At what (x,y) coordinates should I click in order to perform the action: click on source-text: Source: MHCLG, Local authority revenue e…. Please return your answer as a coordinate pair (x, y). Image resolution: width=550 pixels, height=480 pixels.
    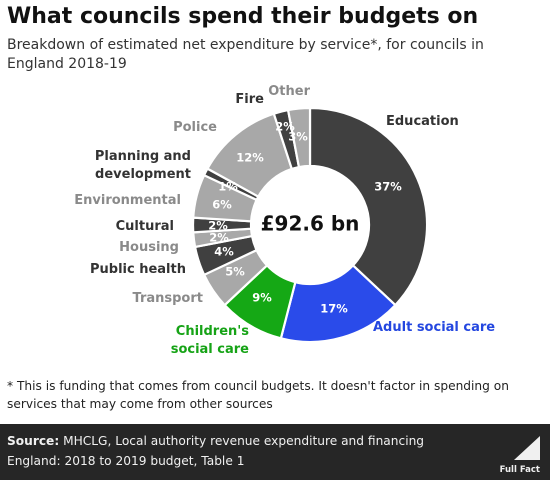
    Looking at the image, I should click on (242, 451).